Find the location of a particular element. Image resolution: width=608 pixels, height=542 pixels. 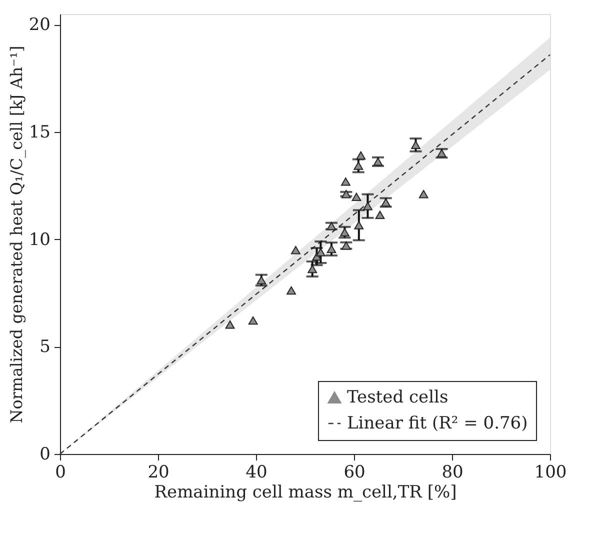

x-tick-label: 80 is located at coordinates (453, 472).